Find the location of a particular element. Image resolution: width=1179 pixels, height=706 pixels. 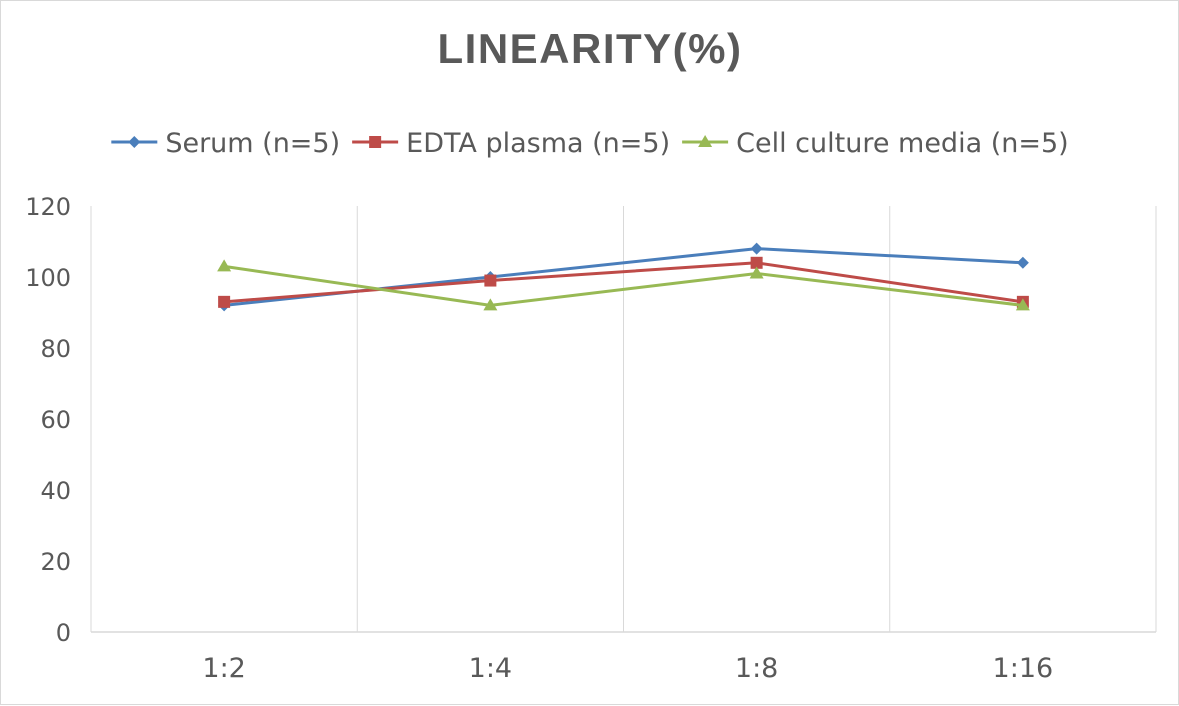

legend-item: Serum (n=5) is located at coordinates (225, 143).